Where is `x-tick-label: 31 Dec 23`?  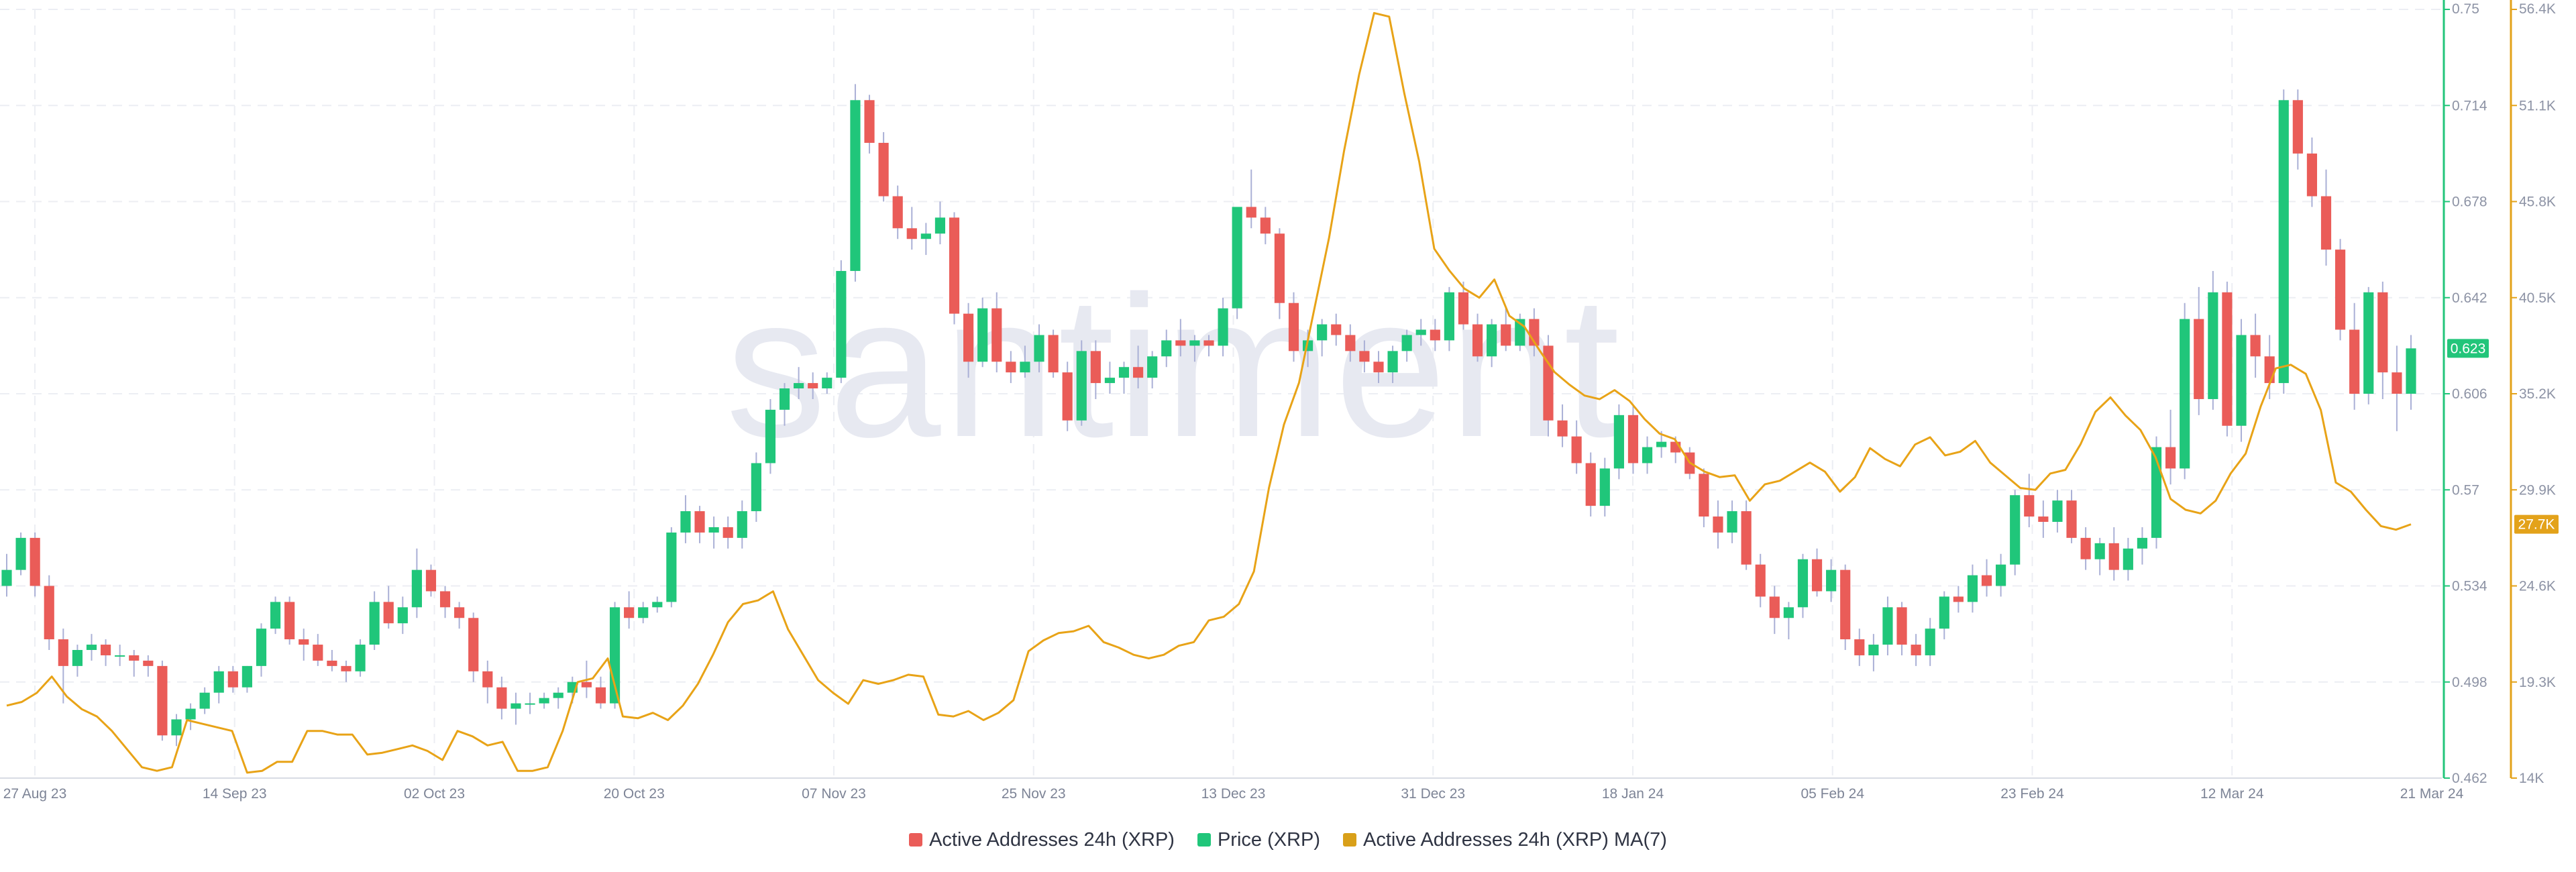 x-tick-label: 31 Dec 23 is located at coordinates (1433, 794).